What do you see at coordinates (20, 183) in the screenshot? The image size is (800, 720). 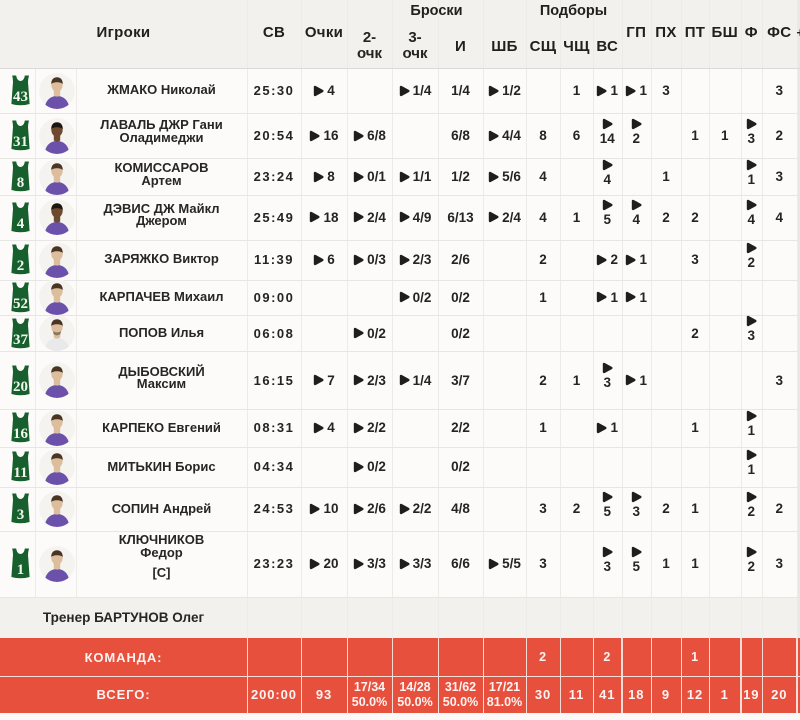 I see `svg-text: 8` at bounding box center [20, 183].